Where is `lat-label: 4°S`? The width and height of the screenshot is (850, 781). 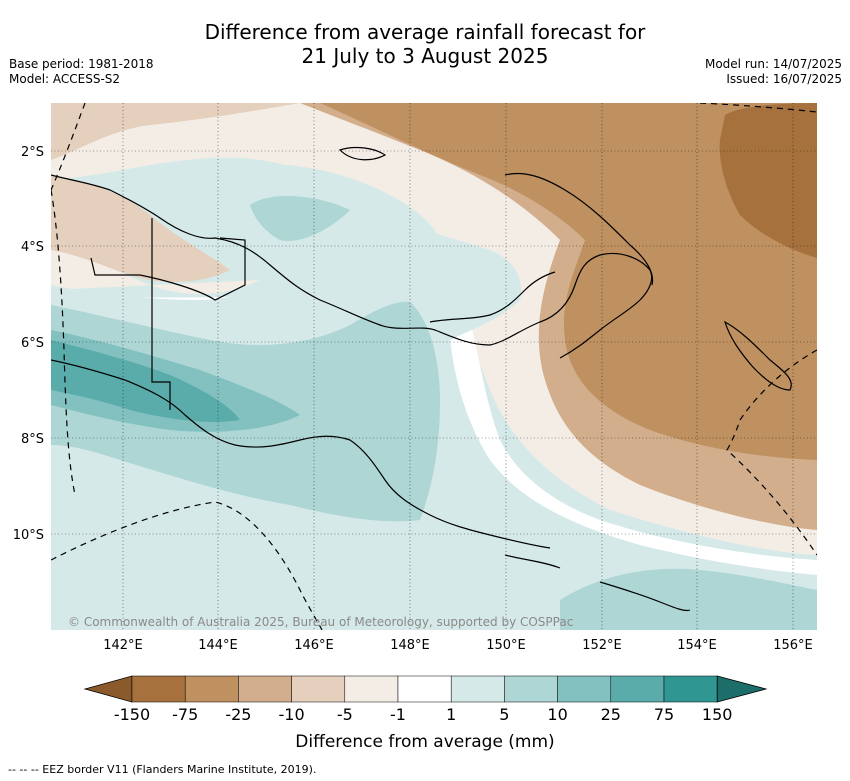
lat-label: 4°S is located at coordinates (32, 247).